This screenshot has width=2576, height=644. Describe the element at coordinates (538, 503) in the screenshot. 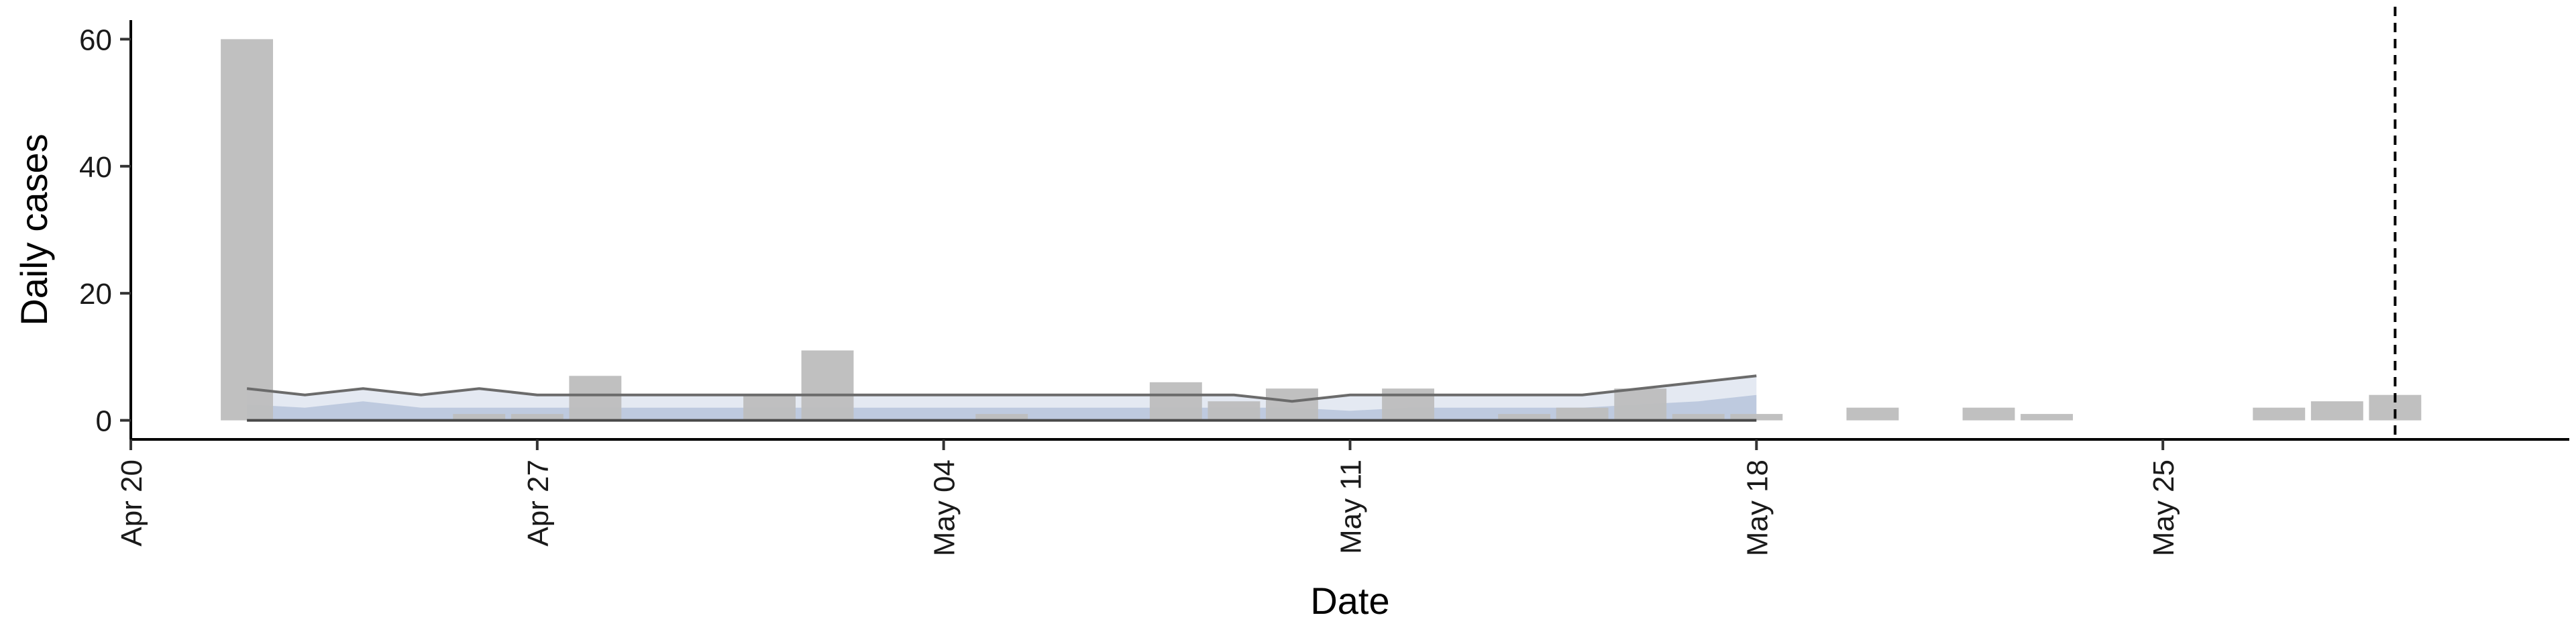

I see `x-tick-label: Apr 27` at that location.